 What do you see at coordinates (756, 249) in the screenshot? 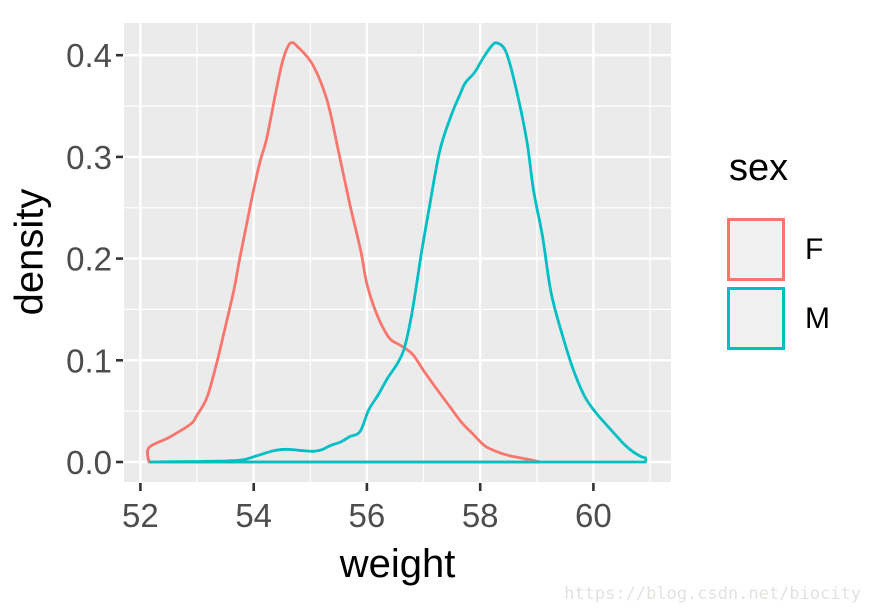
I see `legend-key-f-swatch` at bounding box center [756, 249].